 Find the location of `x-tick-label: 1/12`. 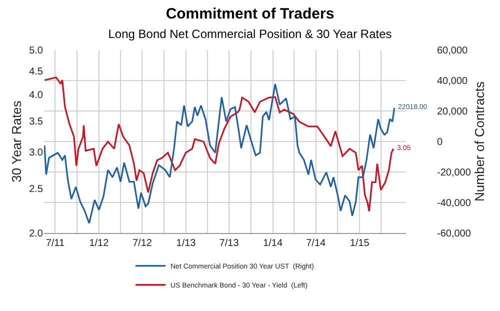

x-tick-label: 1/12 is located at coordinates (99, 243).